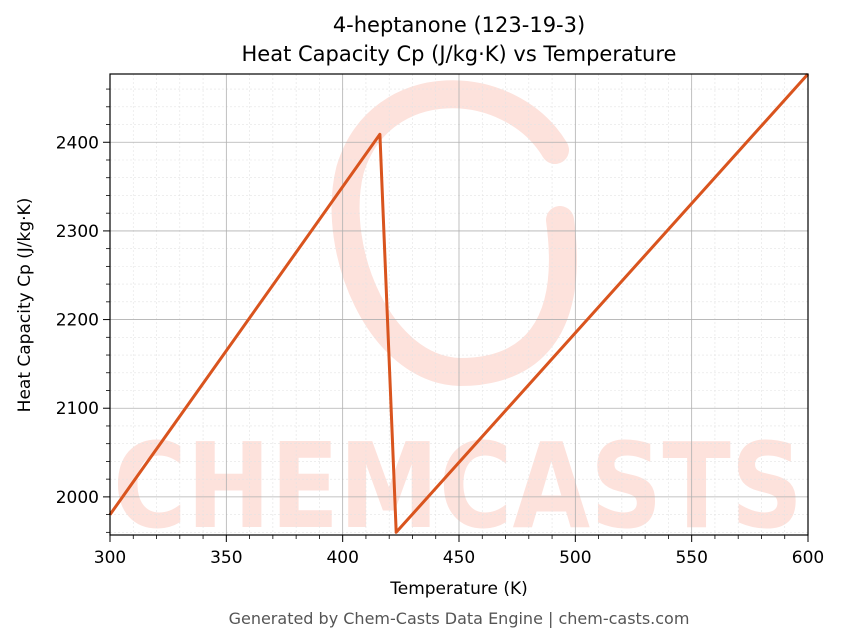  What do you see at coordinates (808, 558) in the screenshot?
I see `x-tick-label: 600` at bounding box center [808, 558].